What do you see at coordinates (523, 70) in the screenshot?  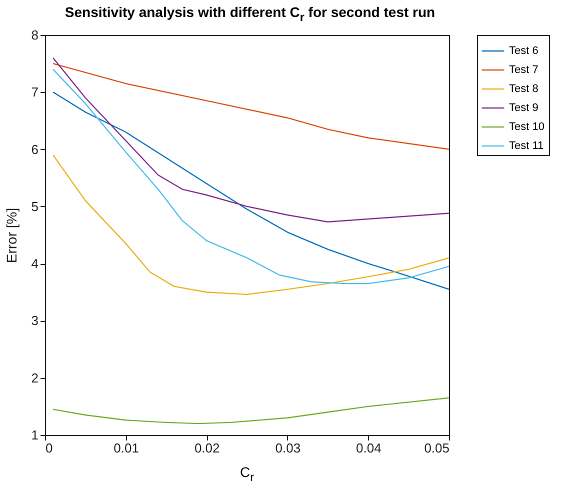 I see `legend-label: Test 7` at bounding box center [523, 70].